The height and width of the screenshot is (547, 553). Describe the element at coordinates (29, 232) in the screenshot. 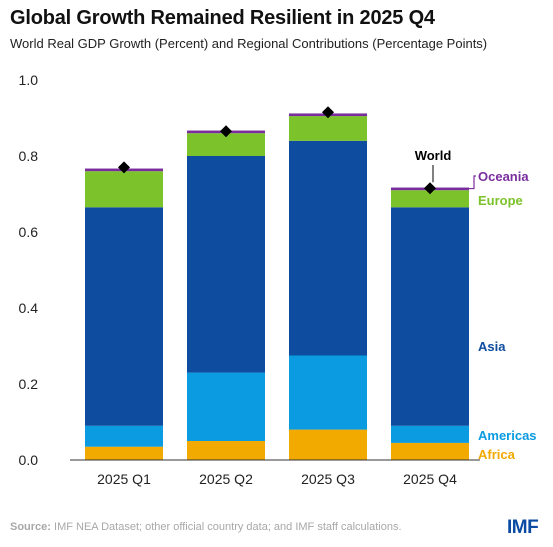

I see `y-tick-label: 0.6` at that location.